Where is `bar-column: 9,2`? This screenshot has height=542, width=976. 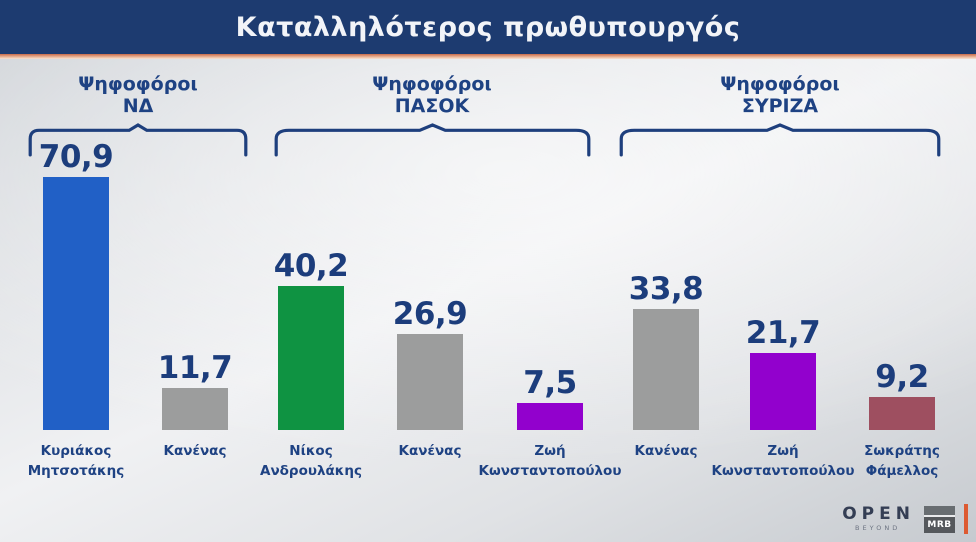 bar-column: 9,2 is located at coordinates (901, 396).